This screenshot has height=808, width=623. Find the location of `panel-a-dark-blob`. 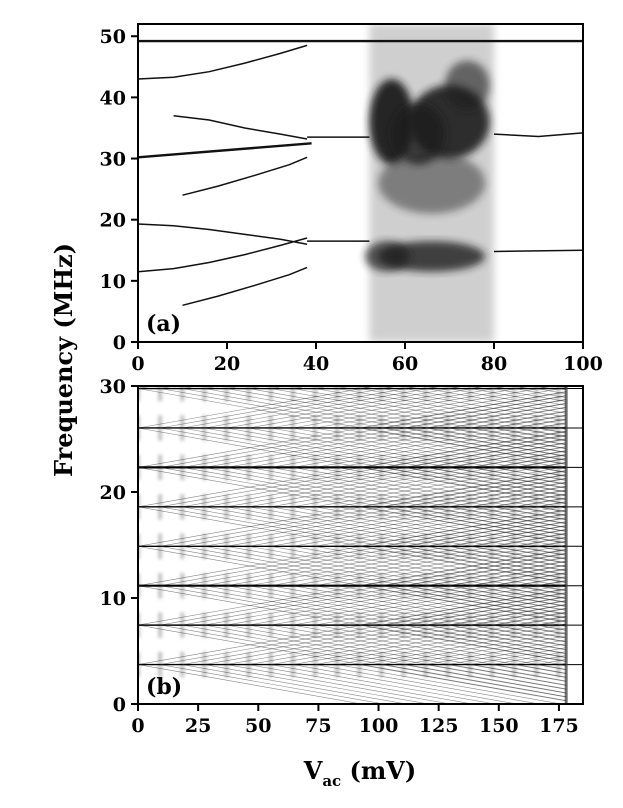

panel-a-dark-blob is located at coordinates (467, 85).